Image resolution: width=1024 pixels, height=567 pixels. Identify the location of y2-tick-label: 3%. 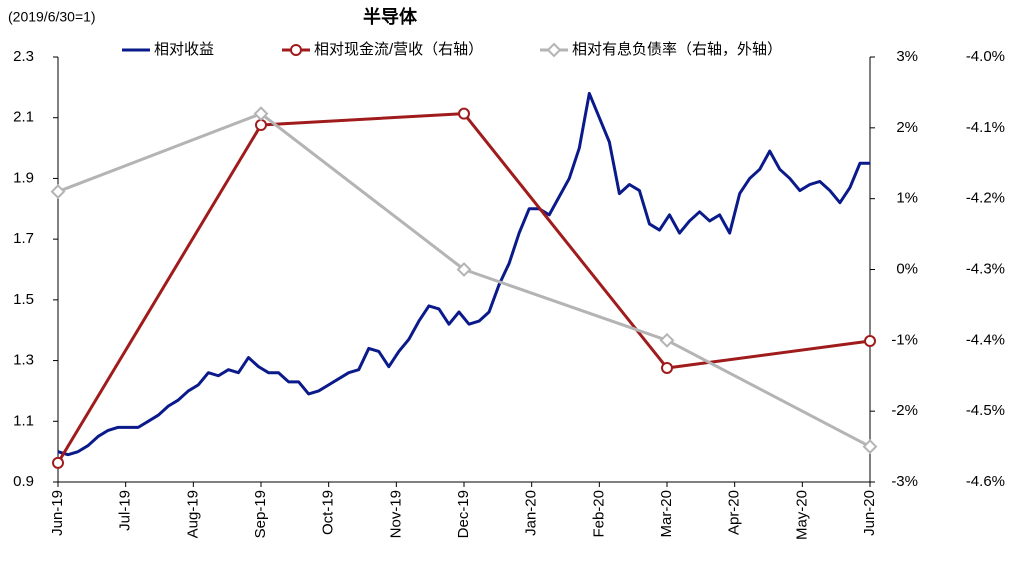
(907, 56).